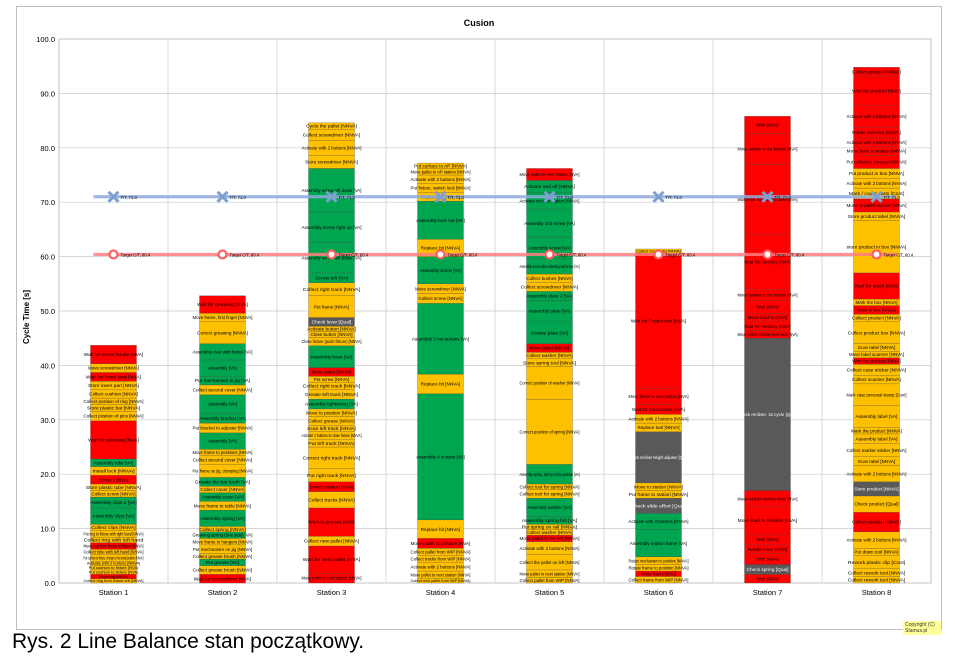 The image size is (955, 669). What do you see at coordinates (440, 165) in the screenshot?
I see `segment-label: Put surface to AP [NNVA]` at bounding box center [440, 165].